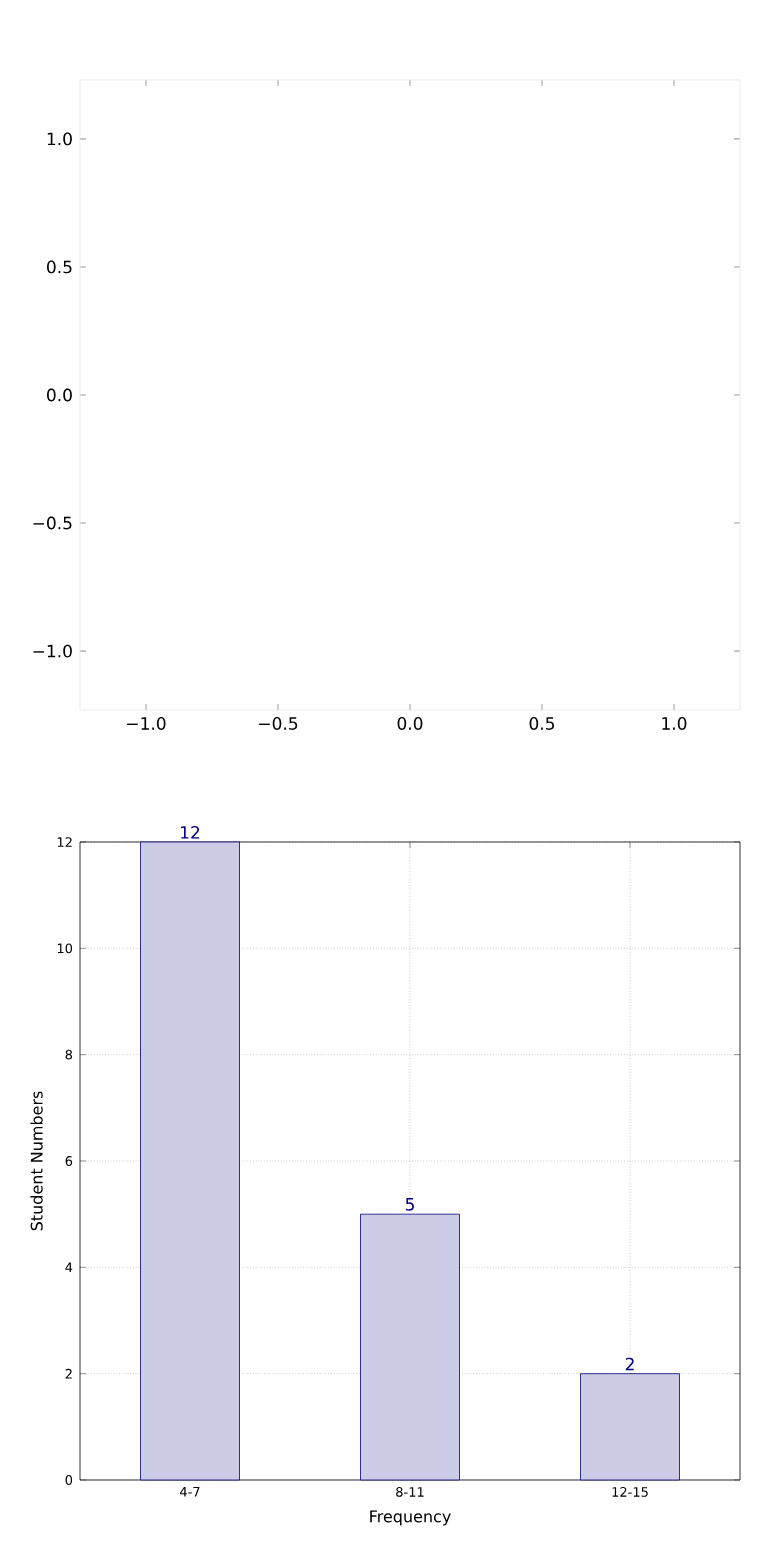  What do you see at coordinates (190, 832) in the screenshot?
I see `data-label: 12` at bounding box center [190, 832].